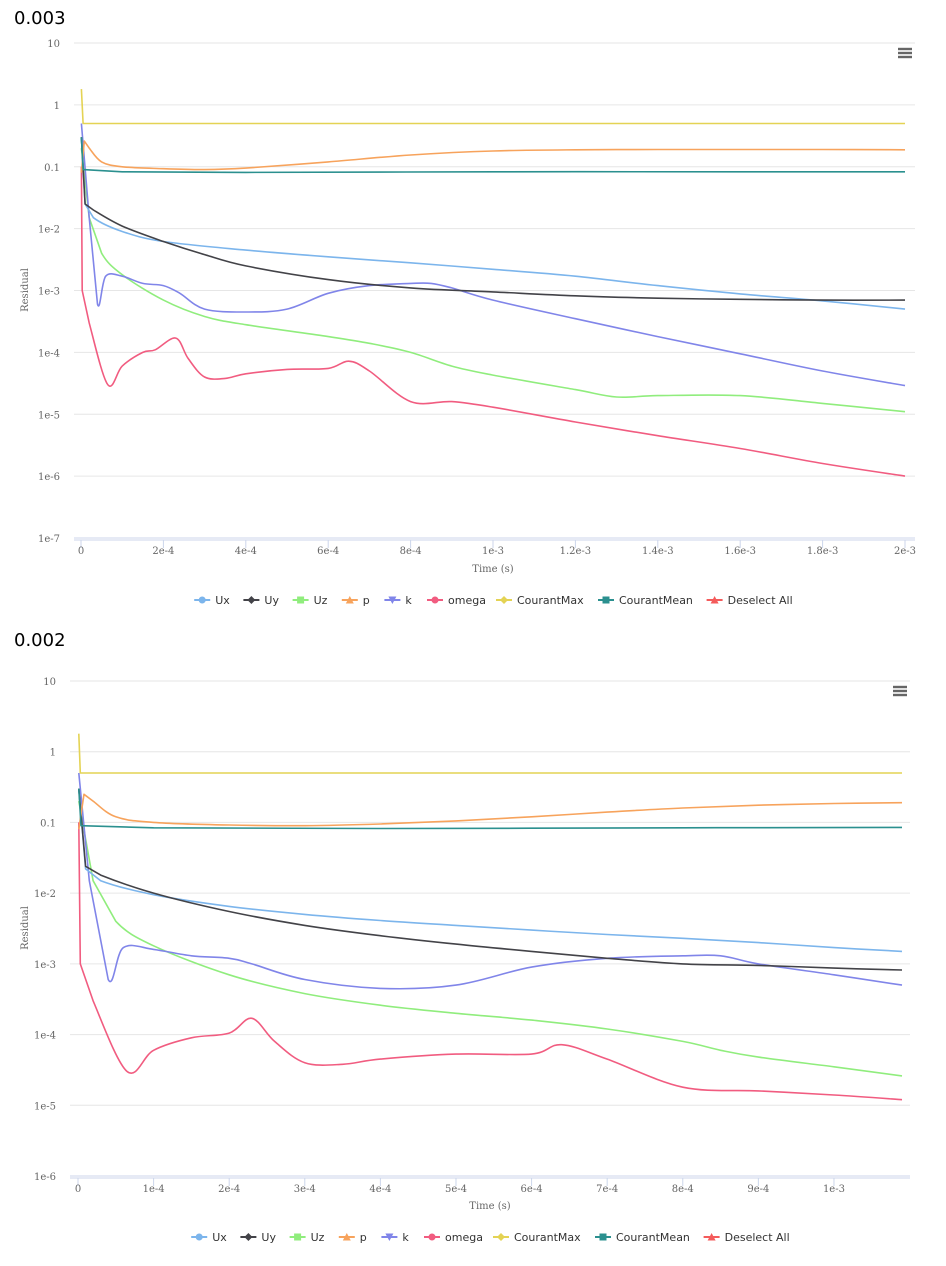  I want to click on y-tick-label: 1e-6, so click(45, 1177).